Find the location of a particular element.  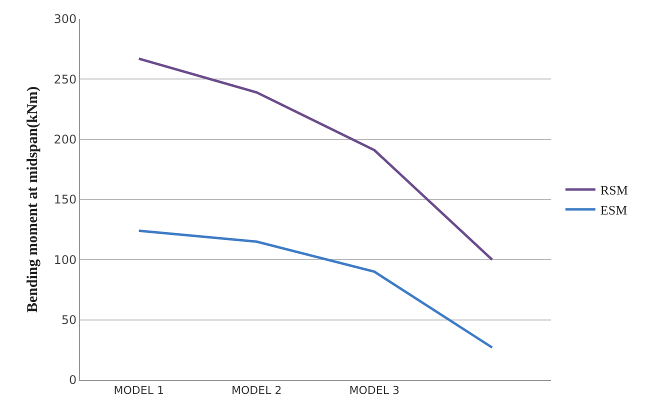

y-tick-label: 0 is located at coordinates (72, 380).